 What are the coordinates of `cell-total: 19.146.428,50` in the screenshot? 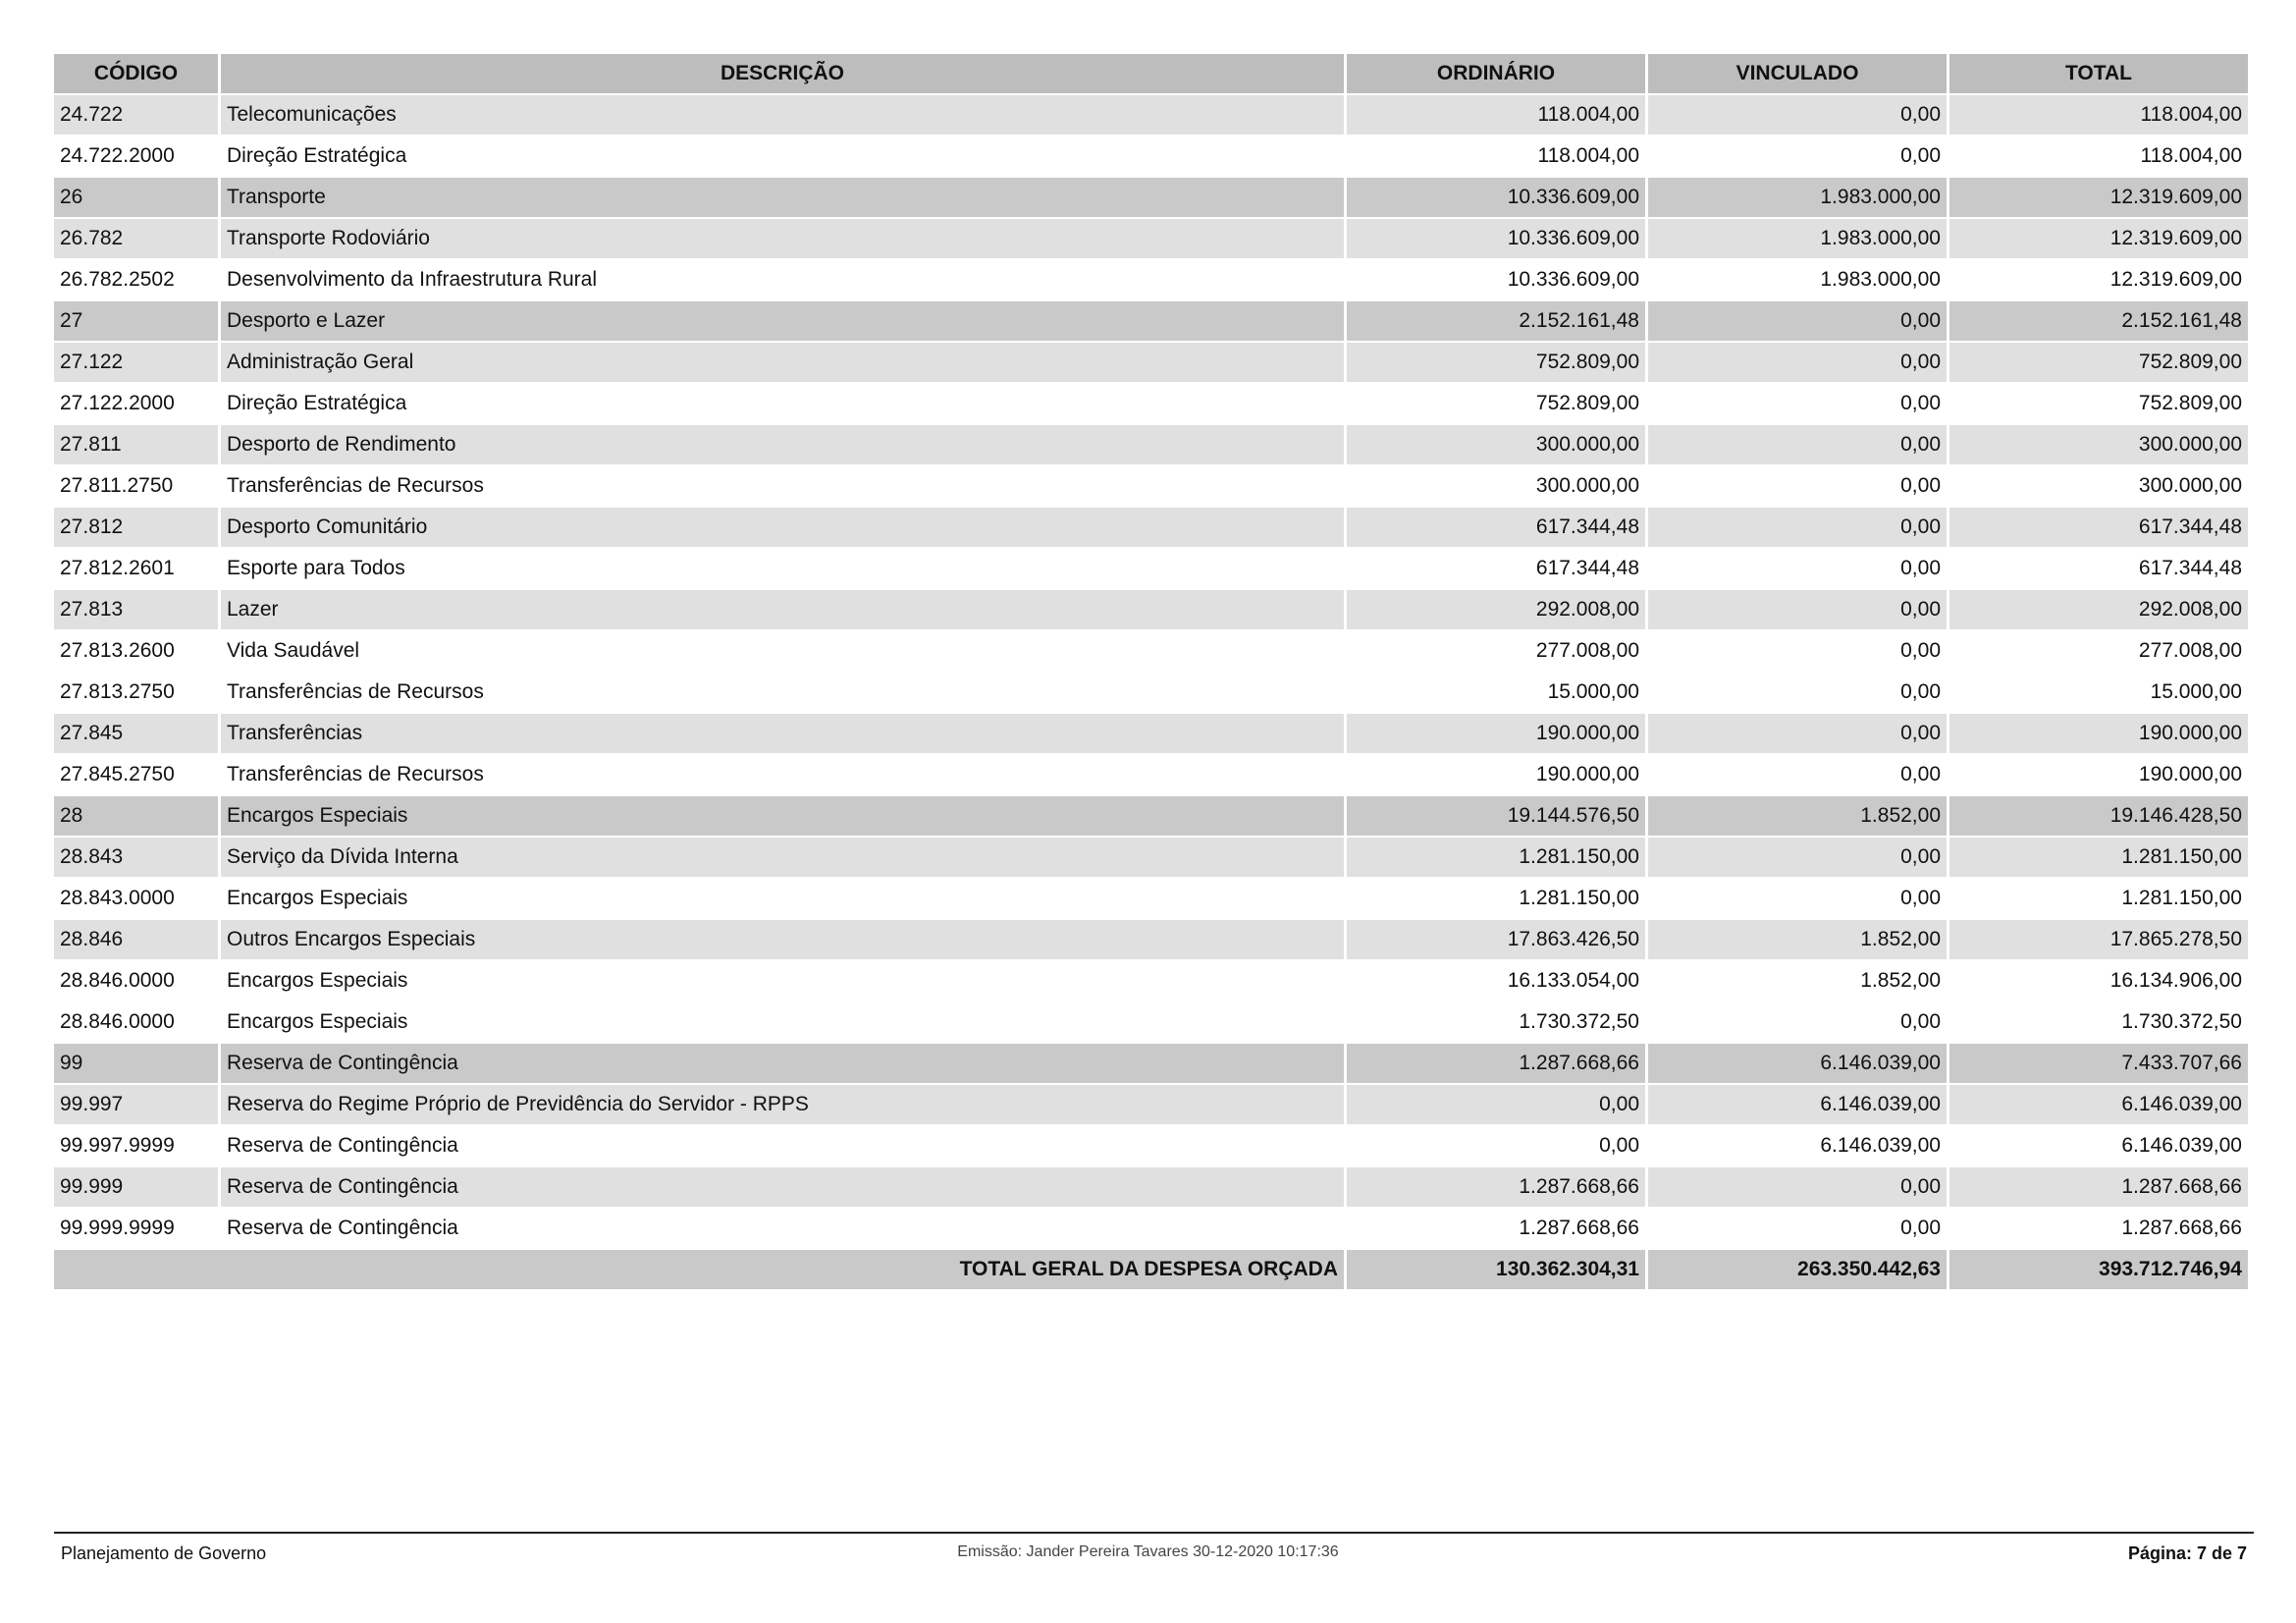 It's located at (2098, 816).